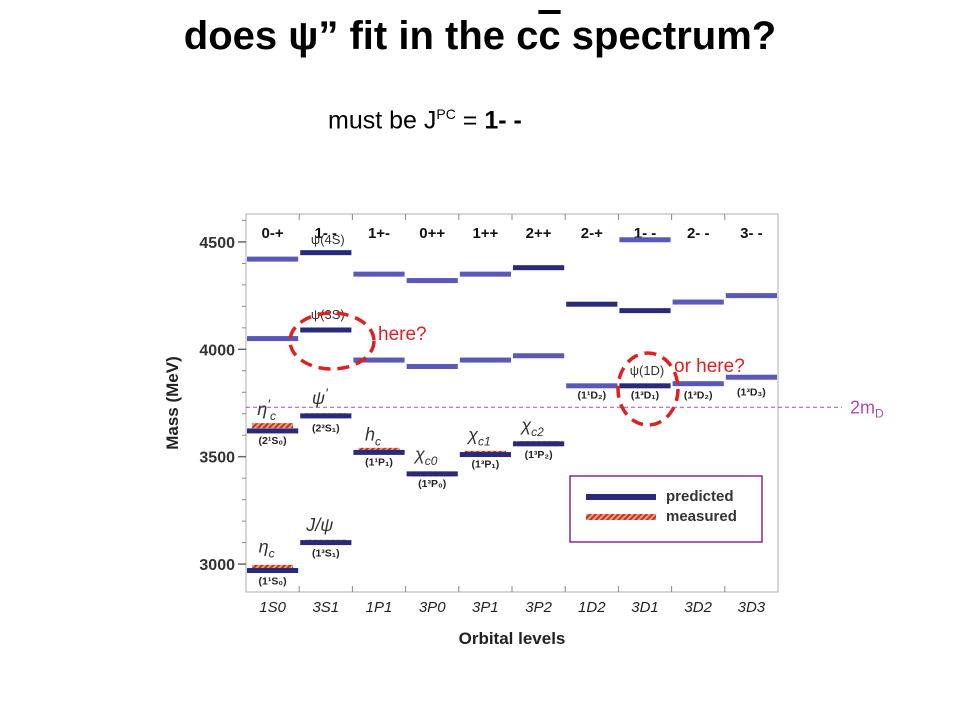 The width and height of the screenshot is (960, 720). What do you see at coordinates (512, 638) in the screenshot?
I see `x-axis-label: Orbital levels` at bounding box center [512, 638].